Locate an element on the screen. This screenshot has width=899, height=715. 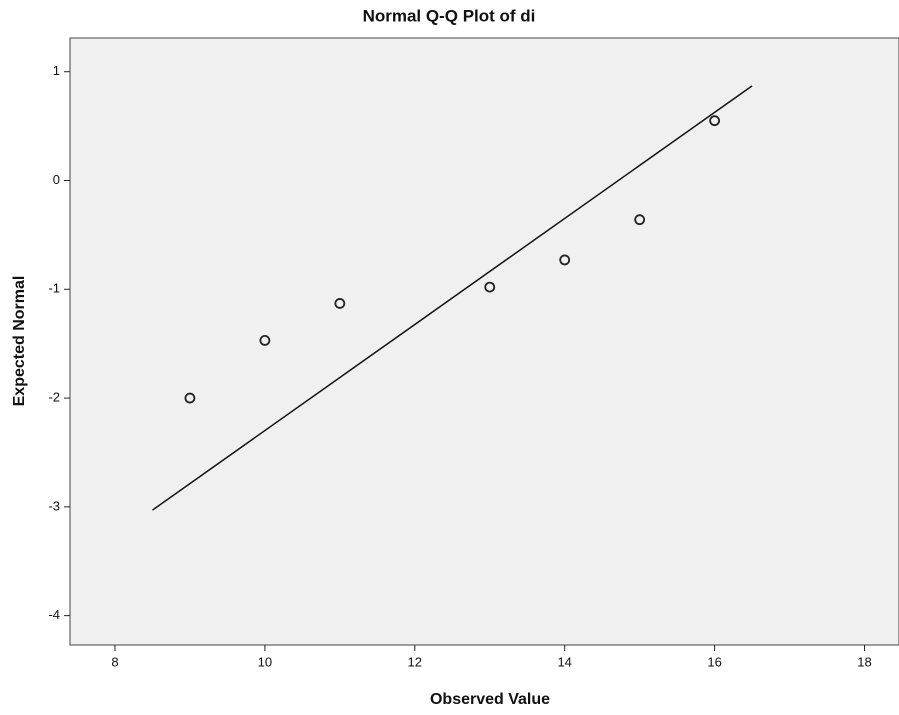
y-tick-label: -1 is located at coordinates (54, 288).